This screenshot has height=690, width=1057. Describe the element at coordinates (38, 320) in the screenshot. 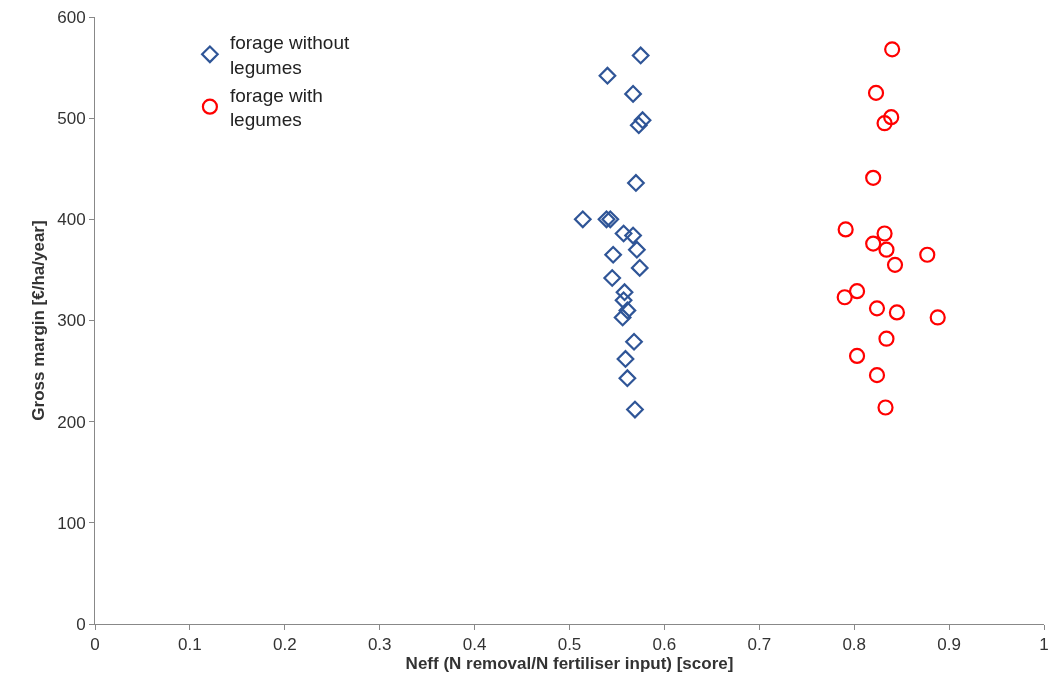

I see `y-axis-title: Gross margin [€/ha/year]` at that location.